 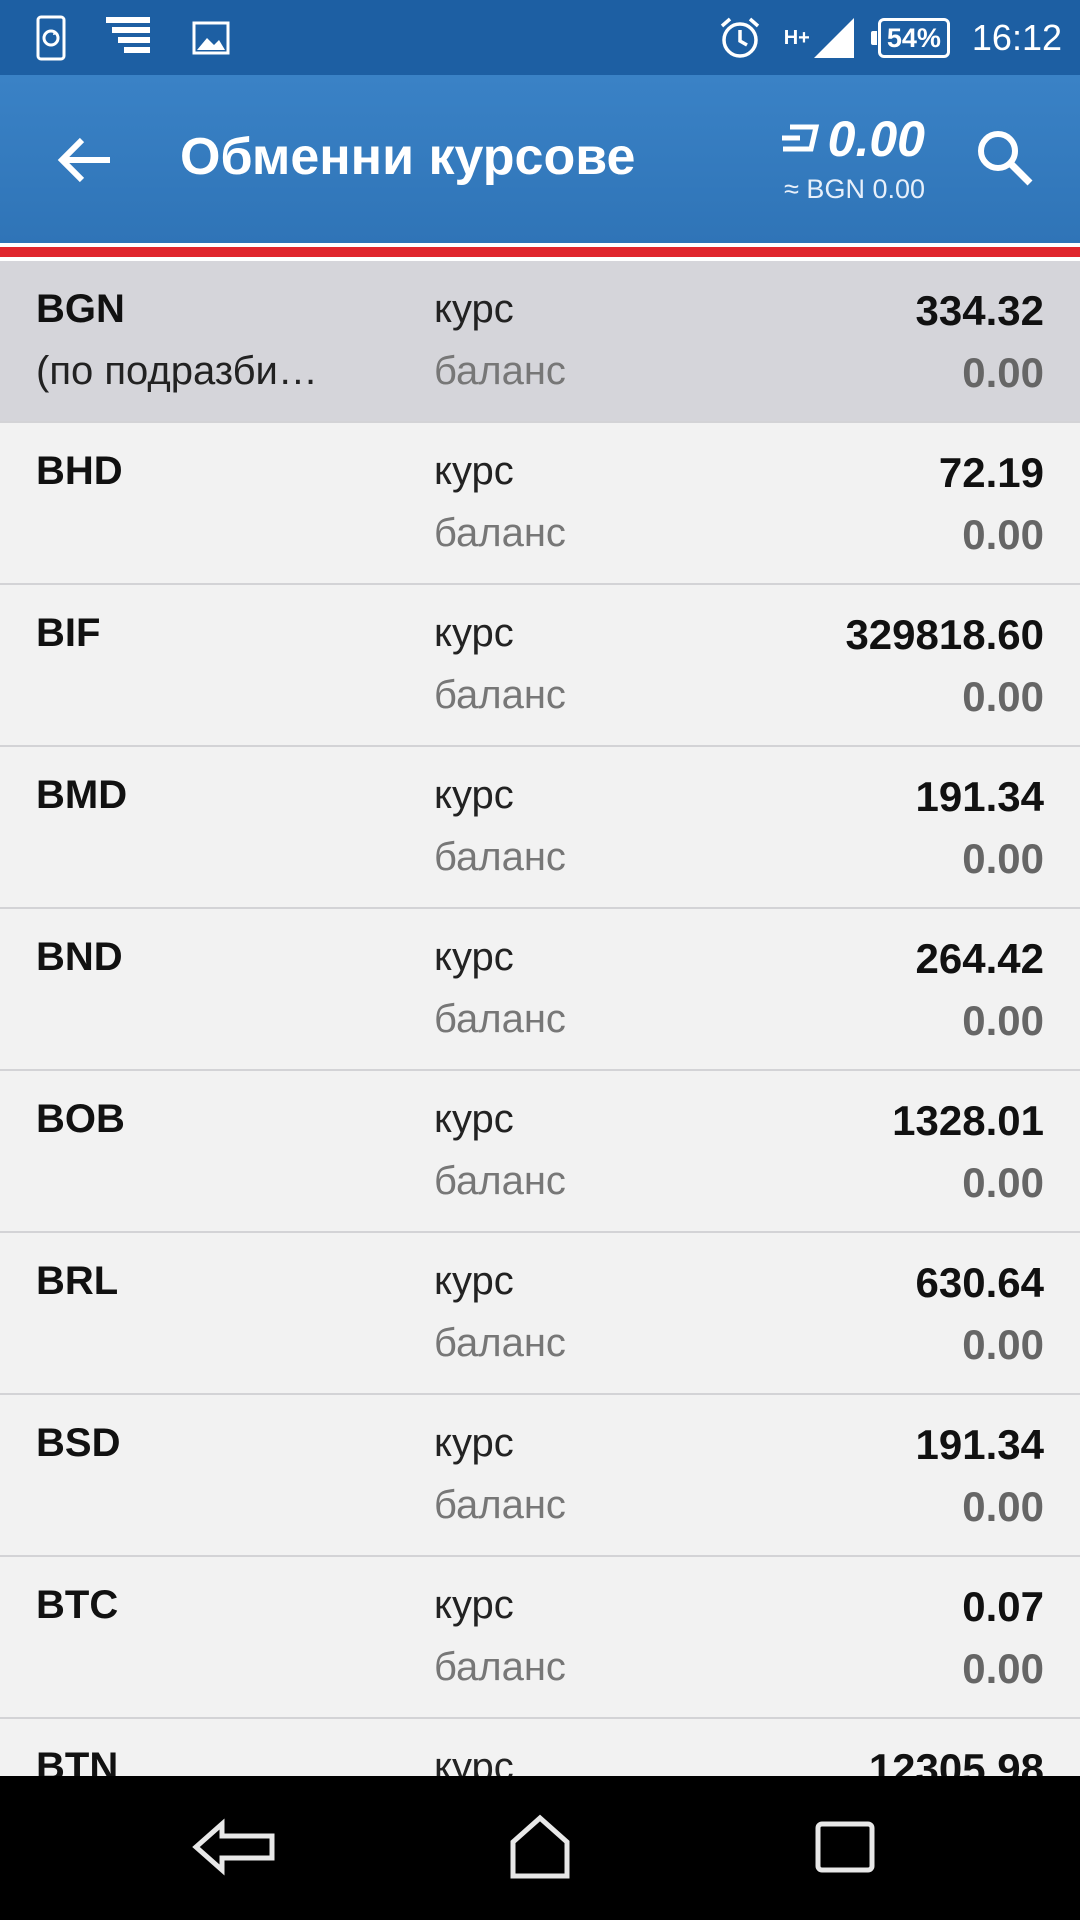 I want to click on currency-row: BOB курс баланс 1328.01 0.00, so click(x=540, y=1152).